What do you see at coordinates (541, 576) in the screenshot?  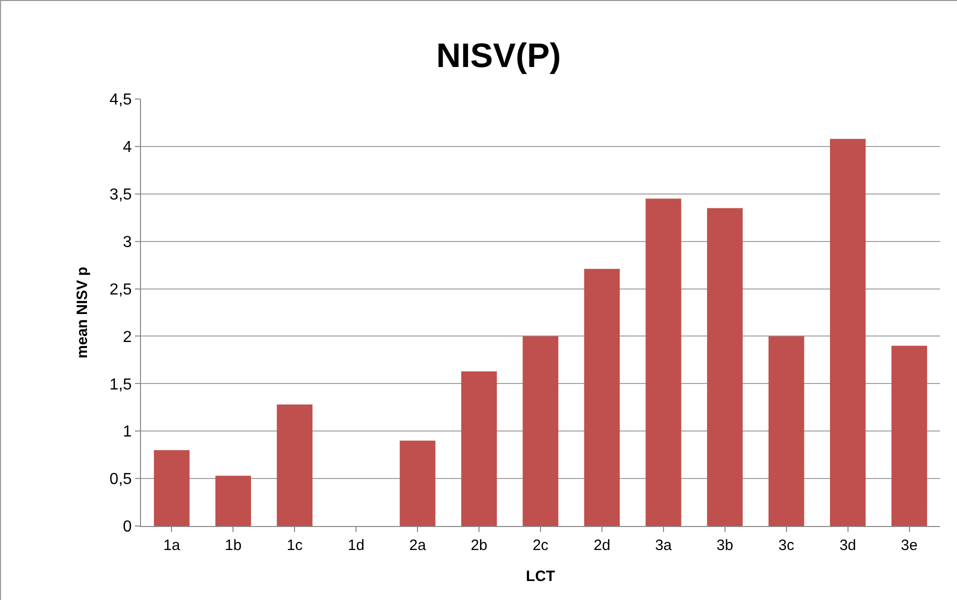 I see `x-axis-title: LCT` at bounding box center [541, 576].